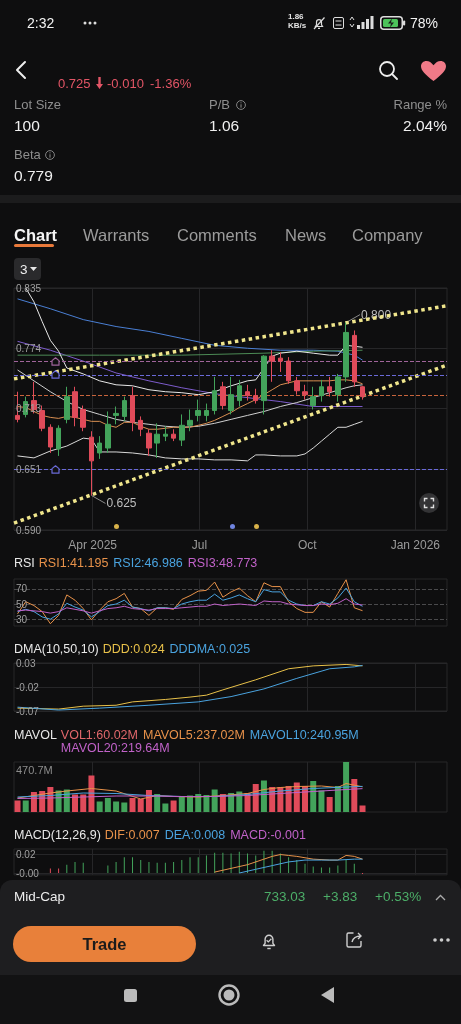 The image size is (461, 1024). Describe the element at coordinates (35, 734) in the screenshot. I see `chart-title: MAVOL` at that location.